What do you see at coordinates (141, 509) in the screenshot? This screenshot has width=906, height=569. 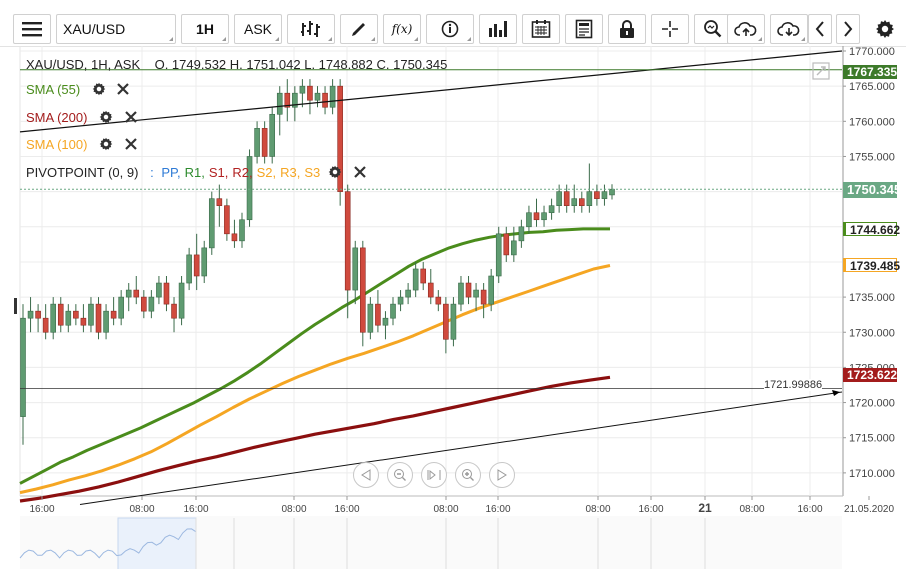 I see `time-tick-label: 08:00` at bounding box center [141, 509].